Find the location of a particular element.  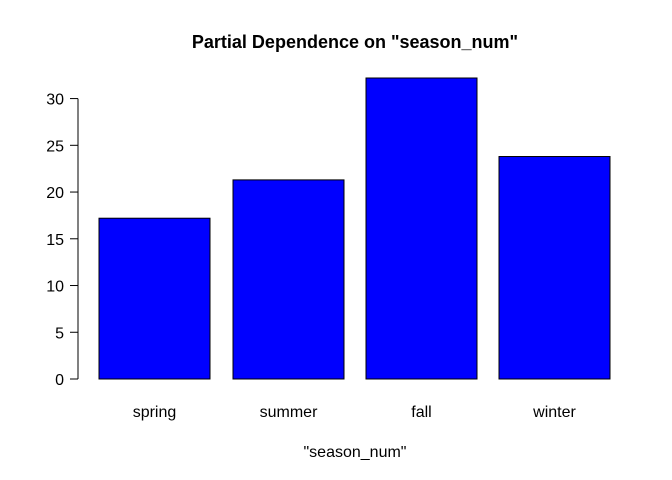

bar-summer is located at coordinates (288, 279).